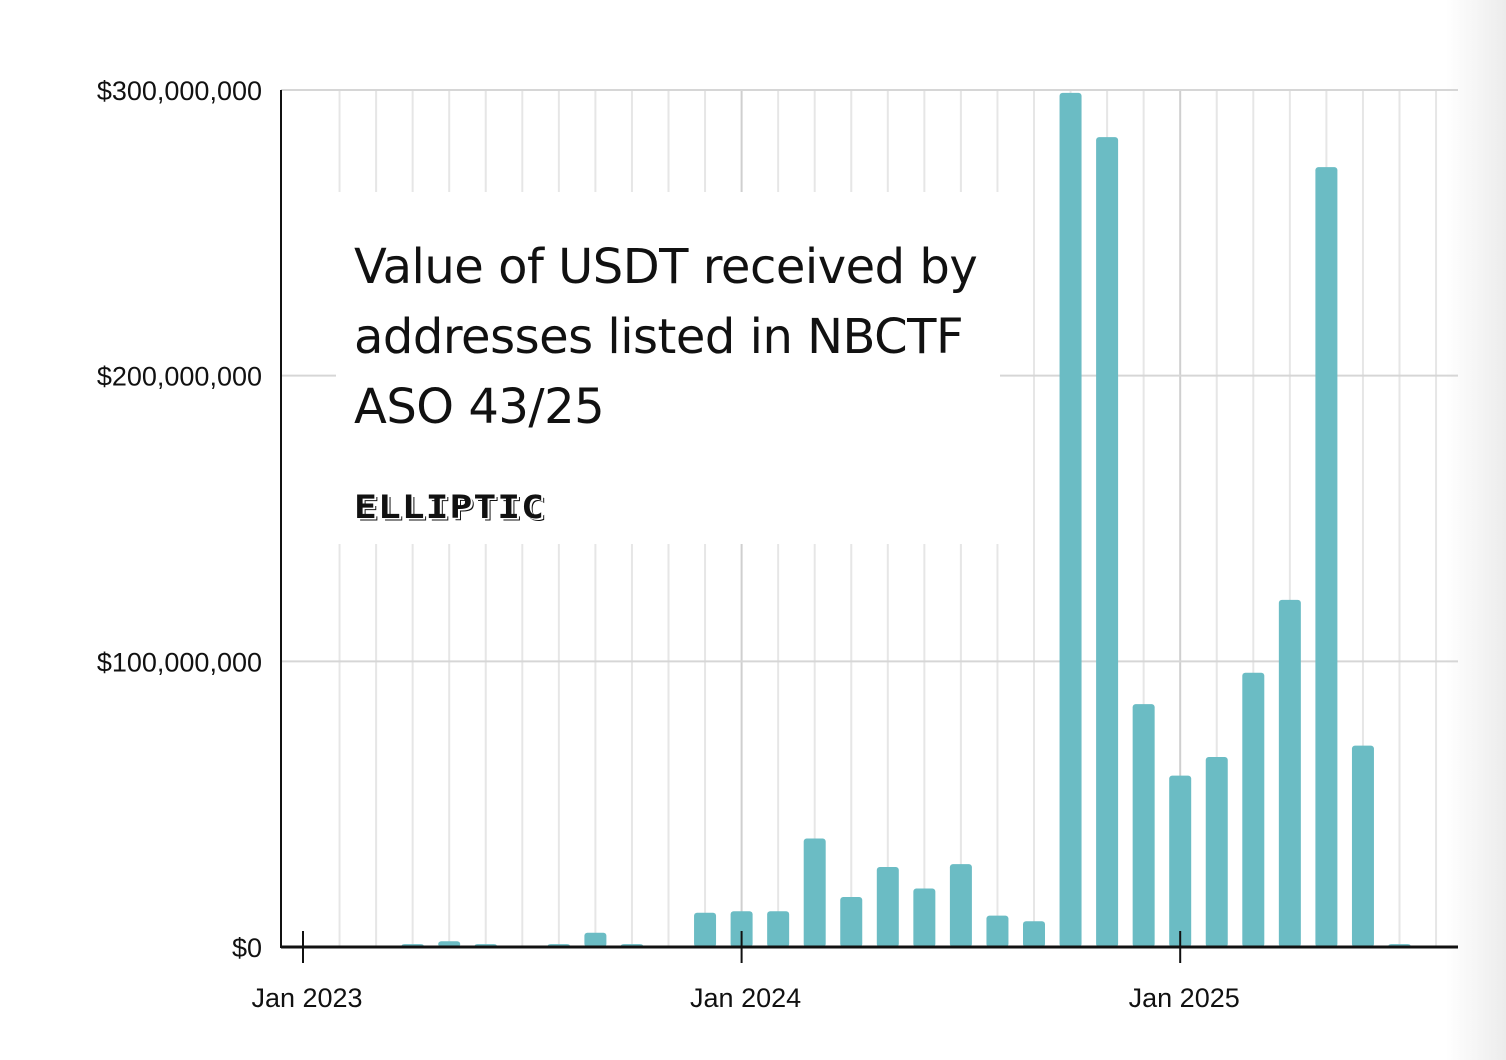  What do you see at coordinates (306, 998) in the screenshot?
I see `x-tick-label: Jan 2023` at bounding box center [306, 998].